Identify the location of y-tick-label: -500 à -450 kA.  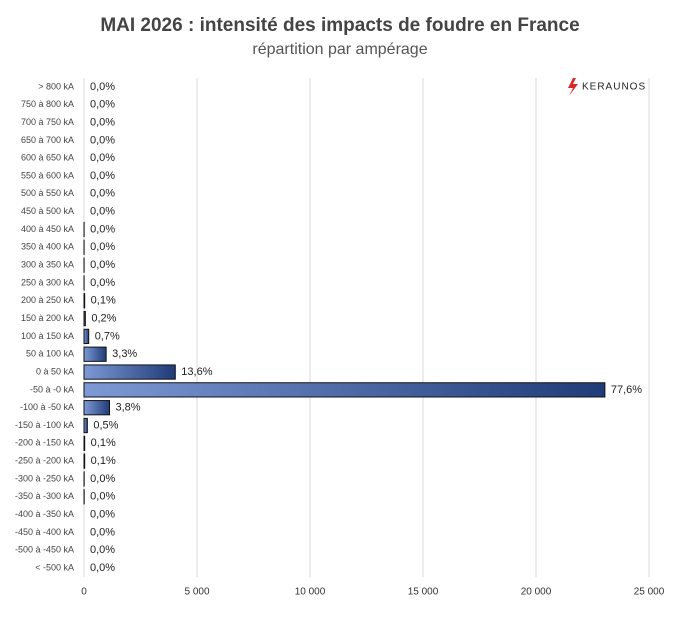
(44, 550).